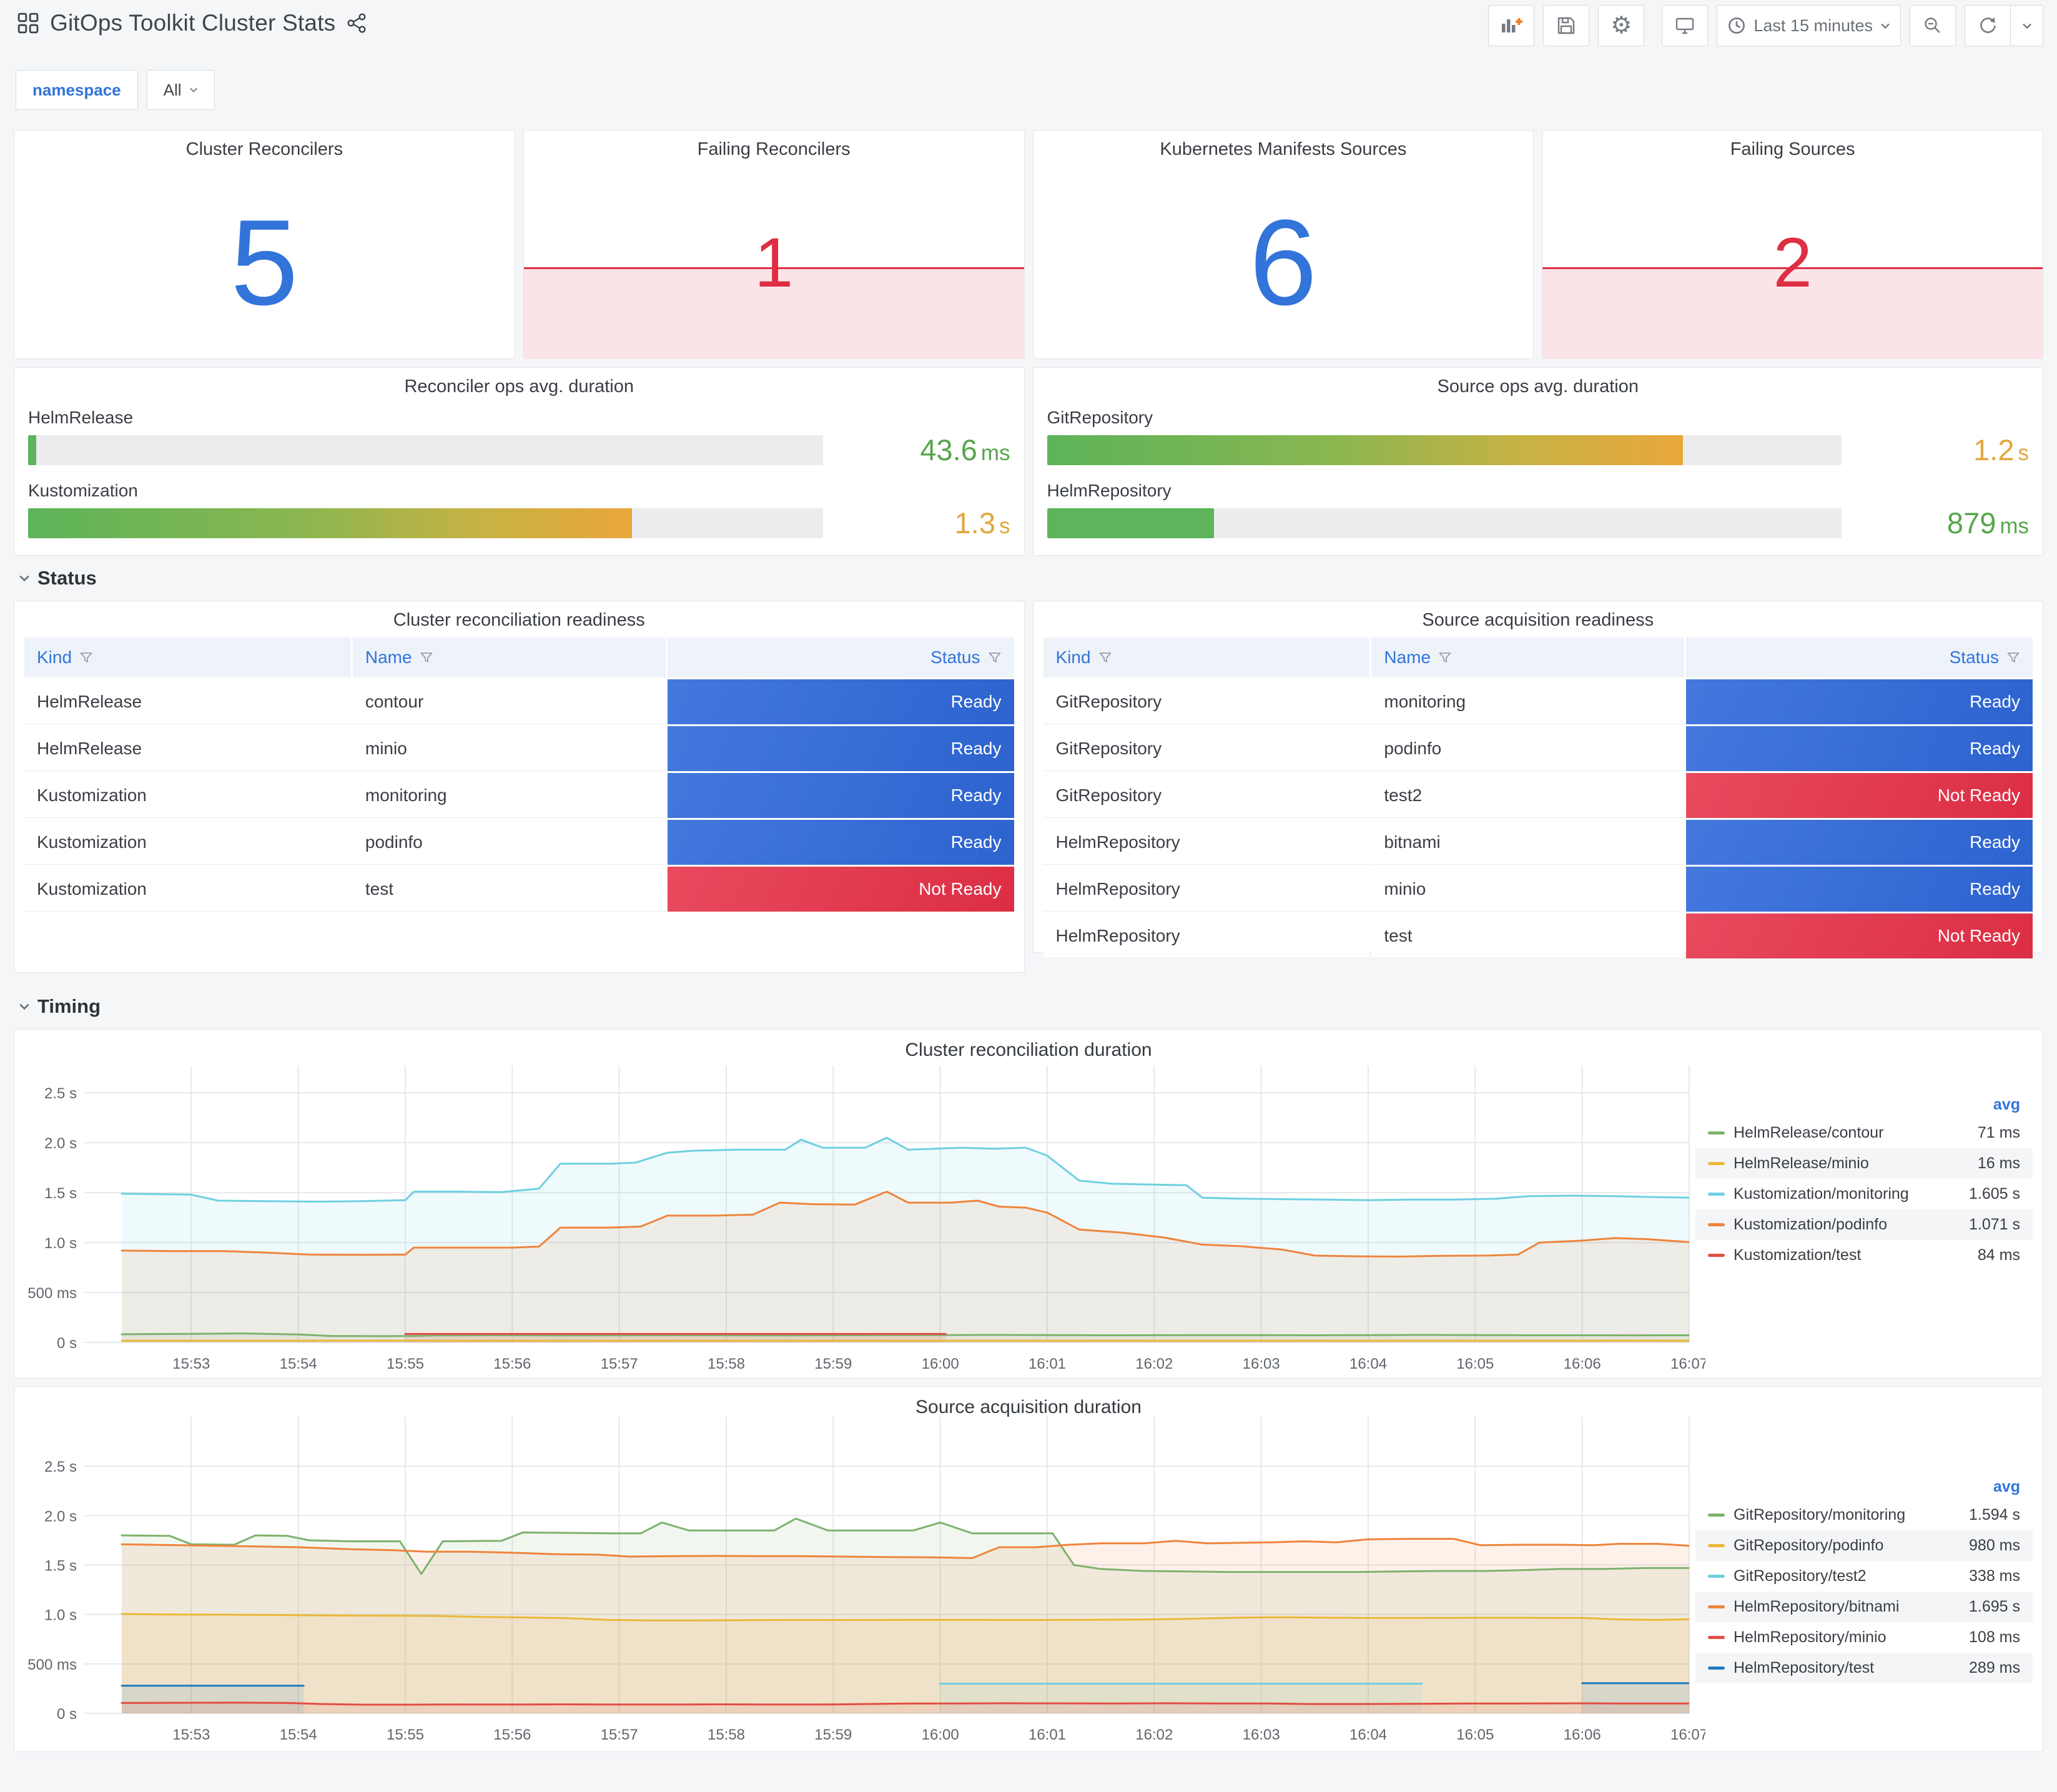 Image resolution: width=2057 pixels, height=1792 pixels. Describe the element at coordinates (1528, 795) in the screenshot. I see `table-cell-name: test2` at that location.